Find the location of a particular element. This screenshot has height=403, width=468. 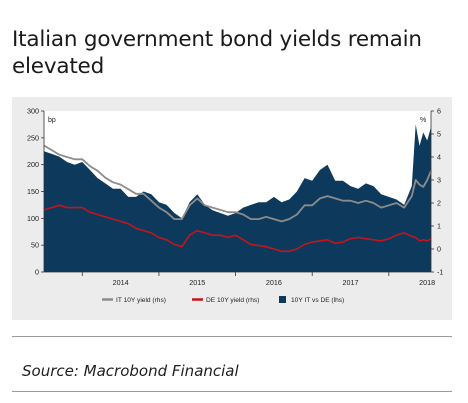

right-axis-unit: % is located at coordinates (423, 120).